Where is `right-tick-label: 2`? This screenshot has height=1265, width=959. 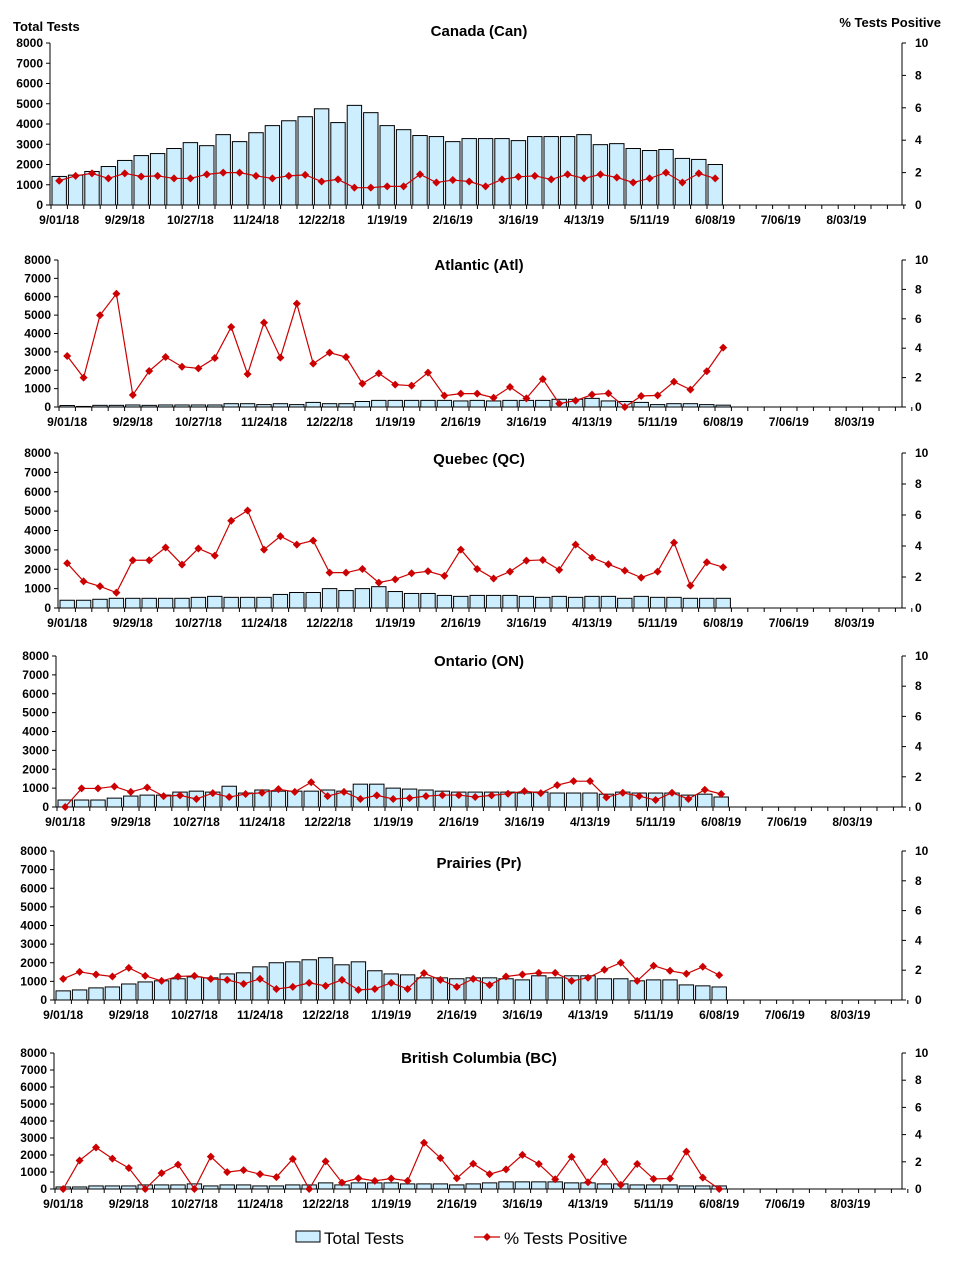 right-tick-label: 2 is located at coordinates (918, 777).